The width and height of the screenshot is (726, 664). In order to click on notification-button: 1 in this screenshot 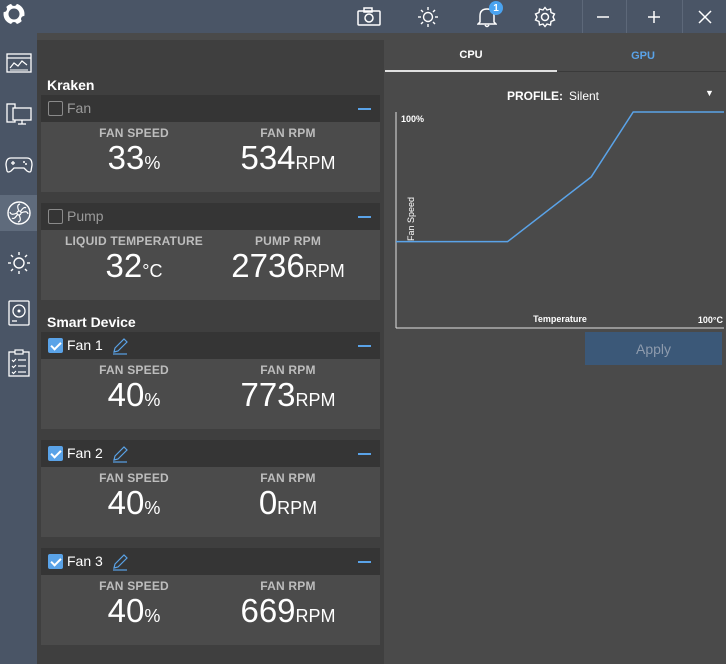, I will do `click(487, 16)`.